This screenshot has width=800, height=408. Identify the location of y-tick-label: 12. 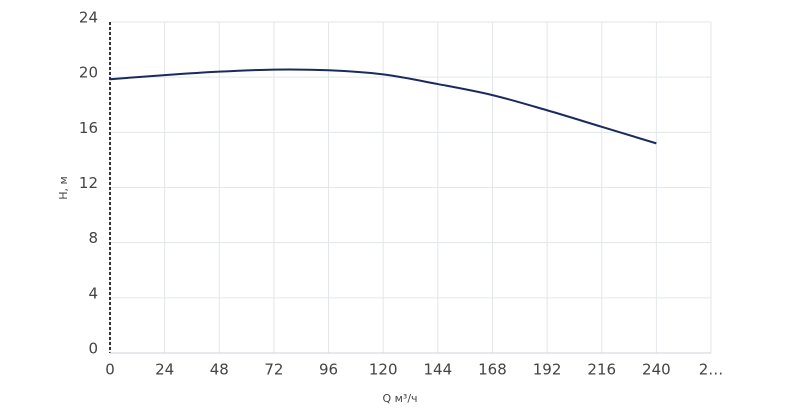
(88, 183).